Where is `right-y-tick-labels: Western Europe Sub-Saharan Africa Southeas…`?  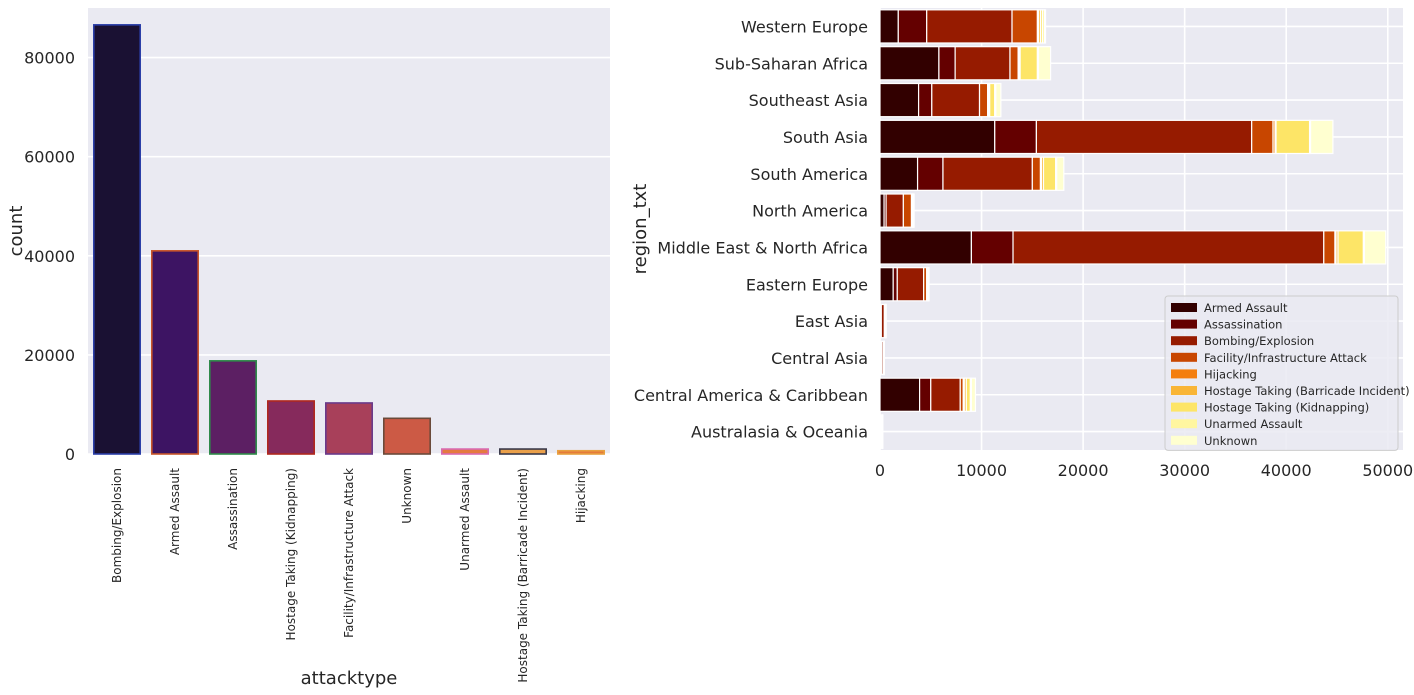
right-y-tick-labels: Western Europe Sub-Saharan Africa Southeas… is located at coordinates (751, 229).